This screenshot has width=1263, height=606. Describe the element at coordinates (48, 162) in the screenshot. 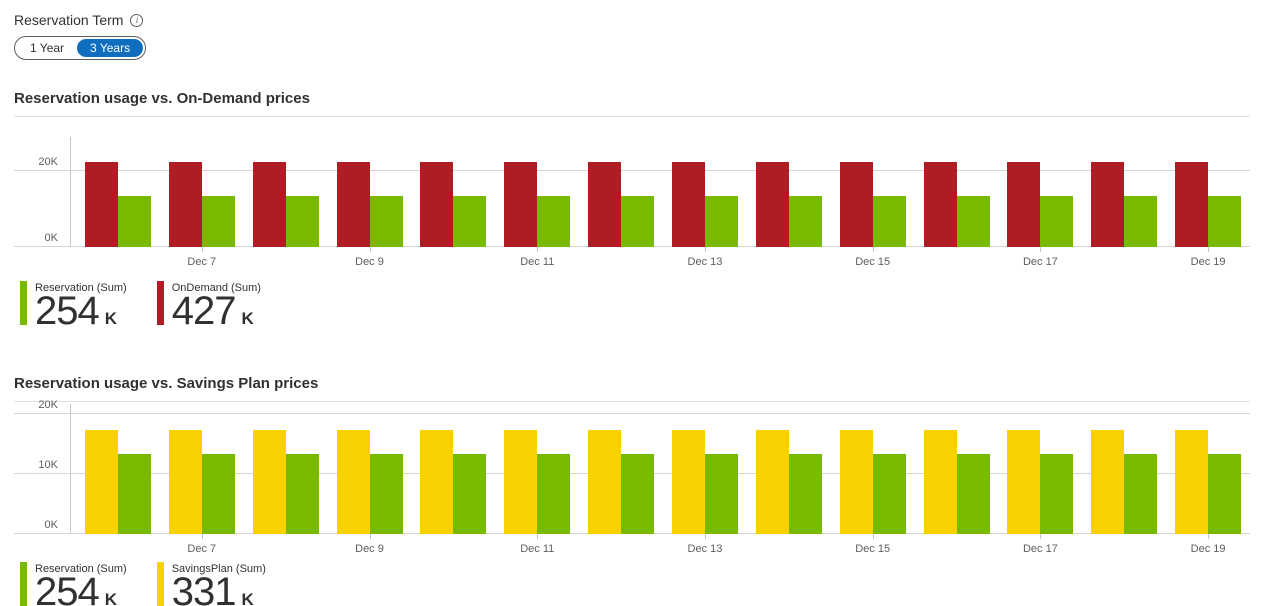

I see `y-axis-label: 20K` at that location.